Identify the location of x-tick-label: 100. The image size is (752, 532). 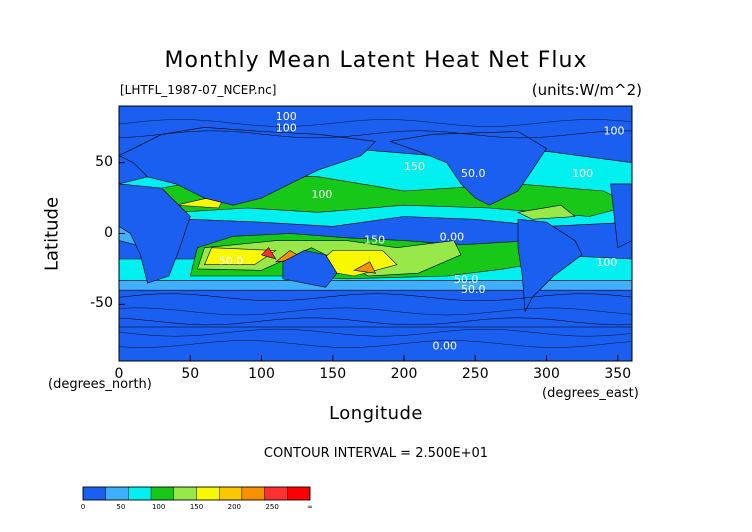
(261, 374).